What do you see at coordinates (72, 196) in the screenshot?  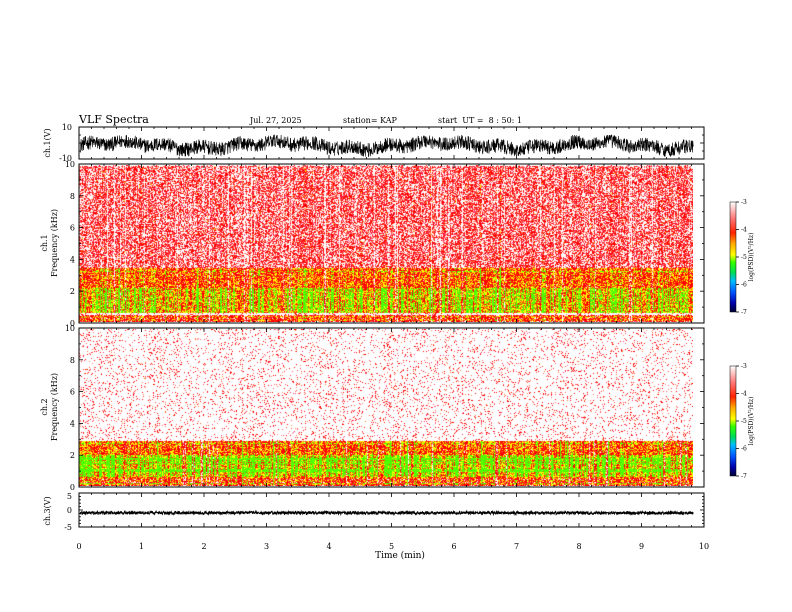 I see `spec1-ytick-label: 8` at bounding box center [72, 196].